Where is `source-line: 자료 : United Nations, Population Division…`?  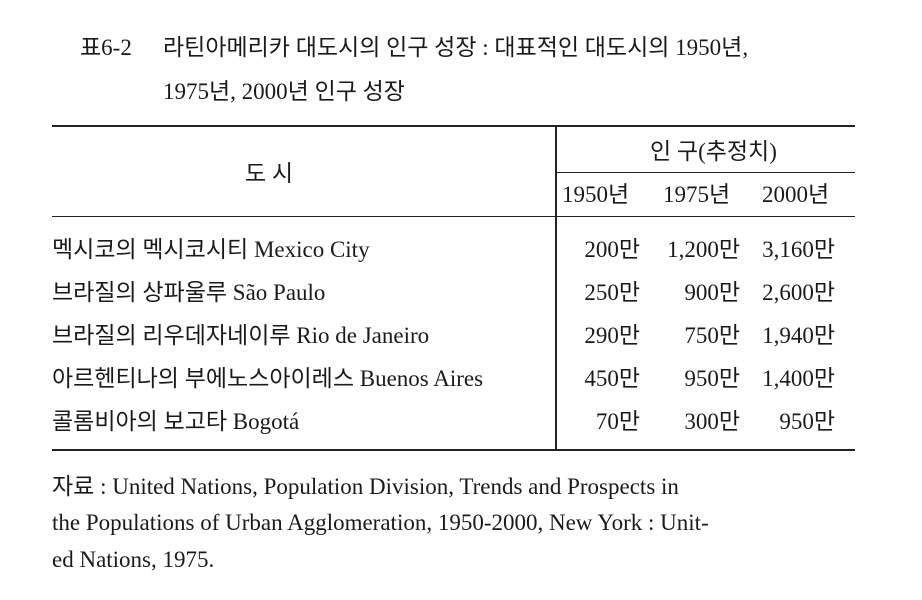
source-line: 자료 : United Nations, Population Division… is located at coordinates (365, 486).